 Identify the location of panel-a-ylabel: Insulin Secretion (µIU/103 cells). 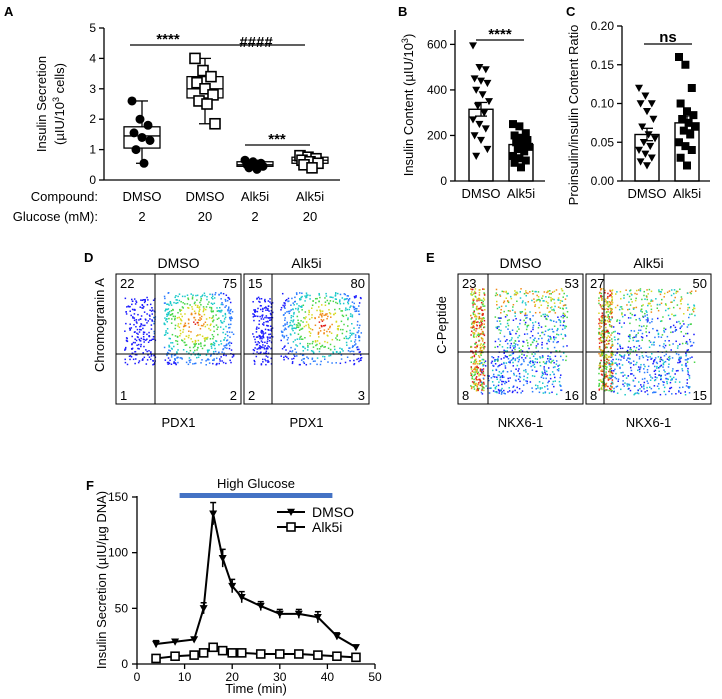
(50, 104).